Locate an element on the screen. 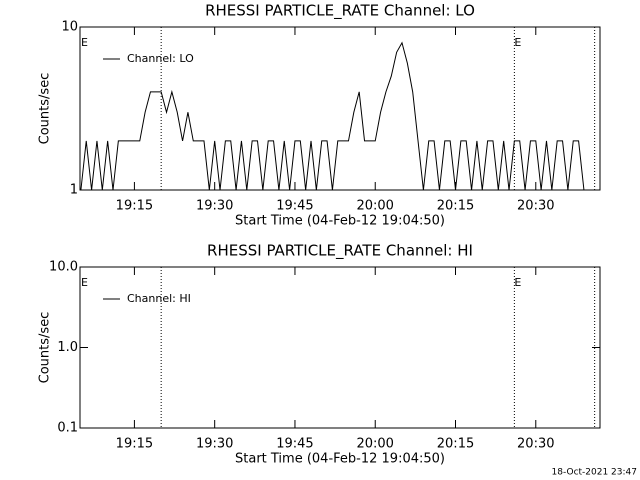 This screenshot has width=640, height=480. legend-label: Channel: LO is located at coordinates (160, 58).